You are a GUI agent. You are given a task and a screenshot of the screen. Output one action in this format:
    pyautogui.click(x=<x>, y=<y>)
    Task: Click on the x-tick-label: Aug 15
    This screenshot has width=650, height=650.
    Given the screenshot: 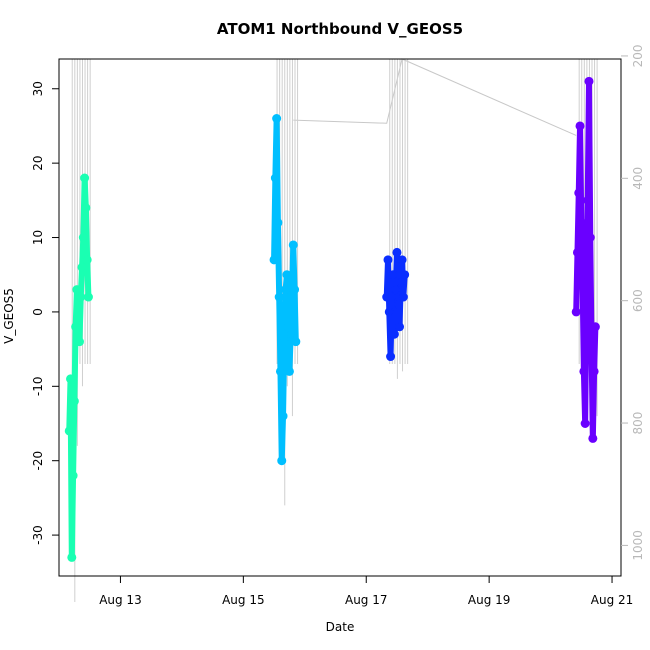 What is the action you would take?
    pyautogui.click(x=243, y=600)
    